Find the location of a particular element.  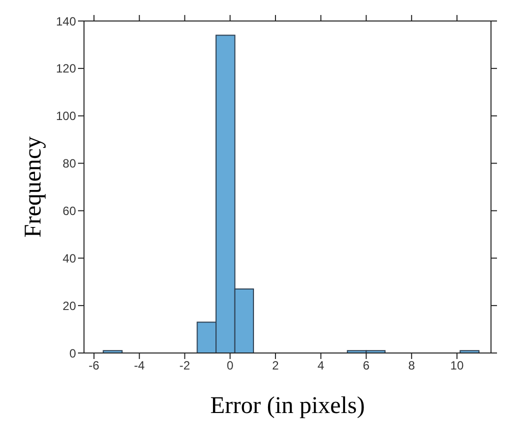

x-tick-label: 10 is located at coordinates (457, 365).